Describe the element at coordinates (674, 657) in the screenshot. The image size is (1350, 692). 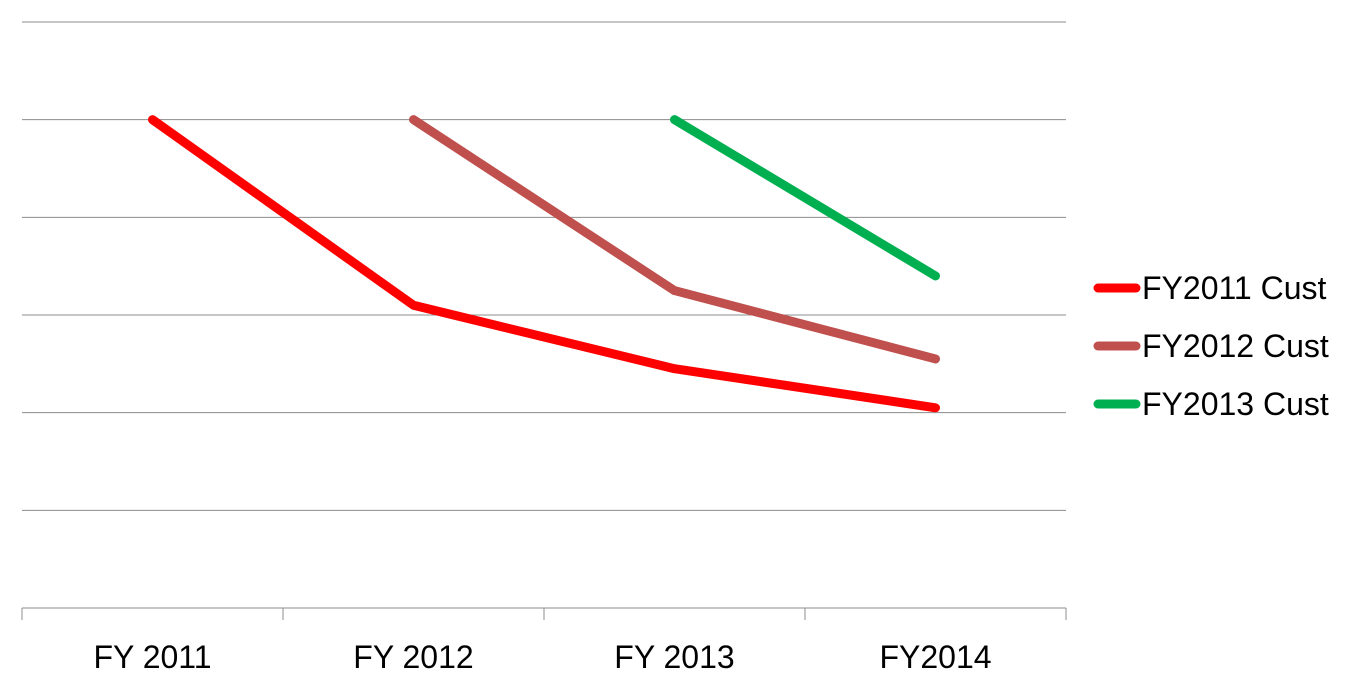
I see `x-tick-label: FY 2013` at that location.